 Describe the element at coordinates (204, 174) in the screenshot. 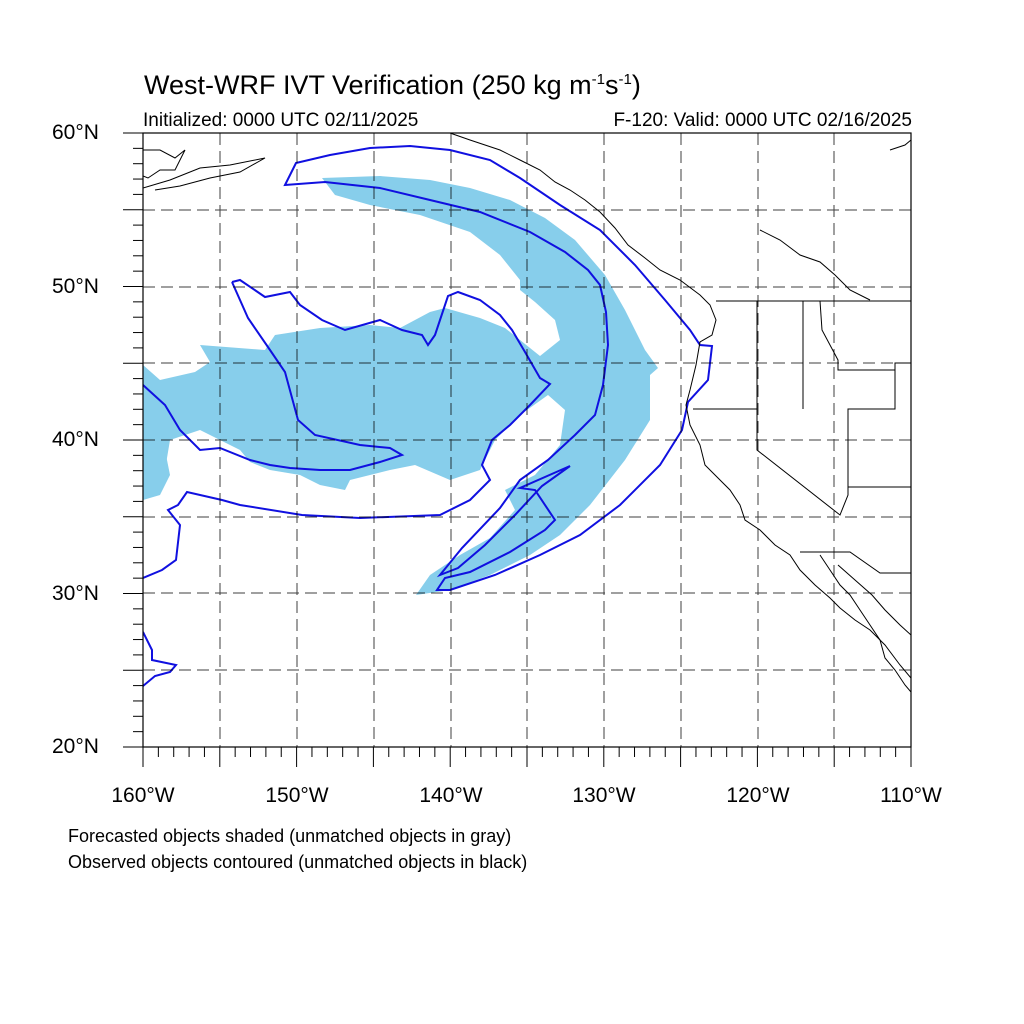

I see `alaska-peninsula` at that location.